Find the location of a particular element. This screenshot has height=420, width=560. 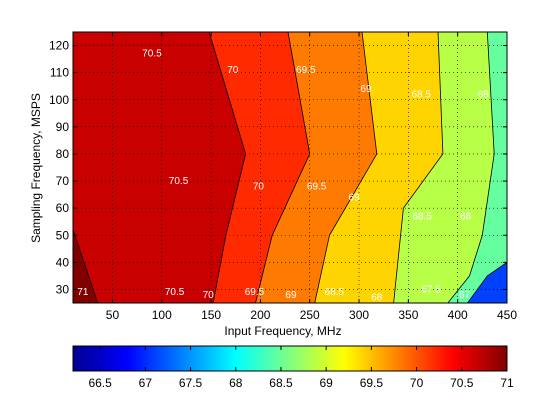

colorbar: 66.5 67 67.5 68 68.5 69 69.5 70 70.5 71 is located at coordinates (293, 367).